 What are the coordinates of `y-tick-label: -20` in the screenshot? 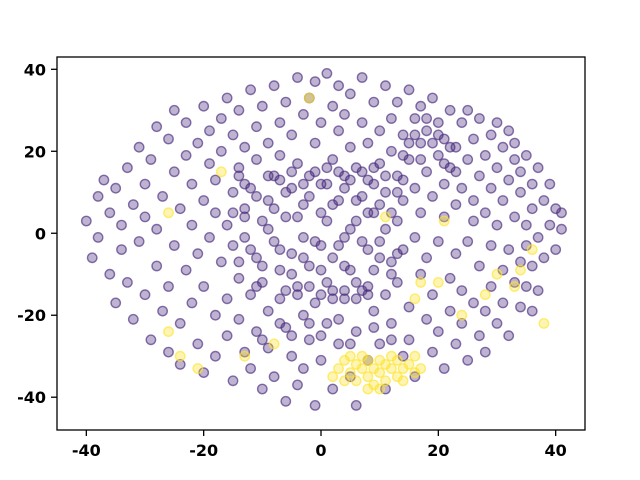 It's located at (31, 315).